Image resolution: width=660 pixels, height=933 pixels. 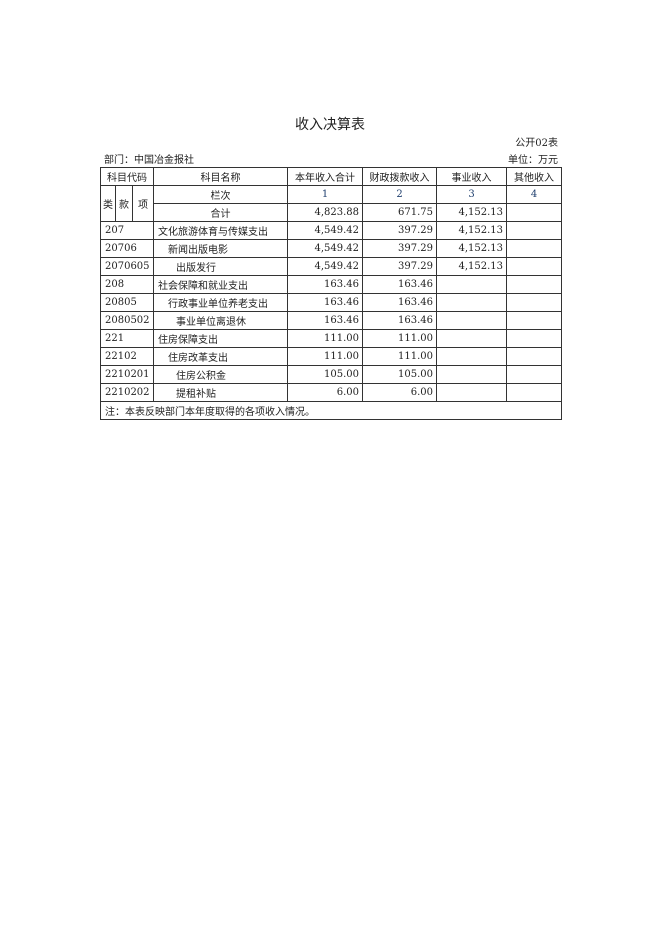 I want to click on total-col2: 671.75, so click(x=400, y=212).